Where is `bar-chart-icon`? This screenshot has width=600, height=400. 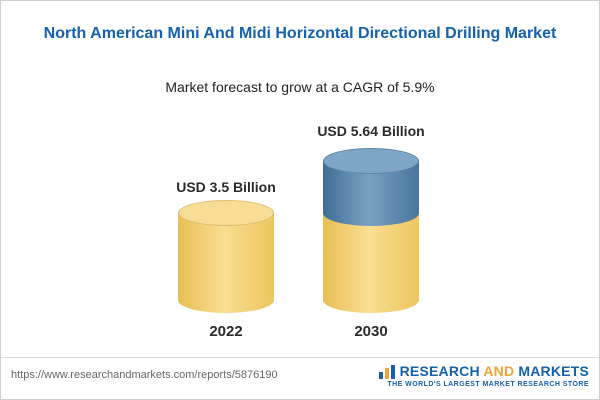
bar-chart-icon is located at coordinates (386, 372).